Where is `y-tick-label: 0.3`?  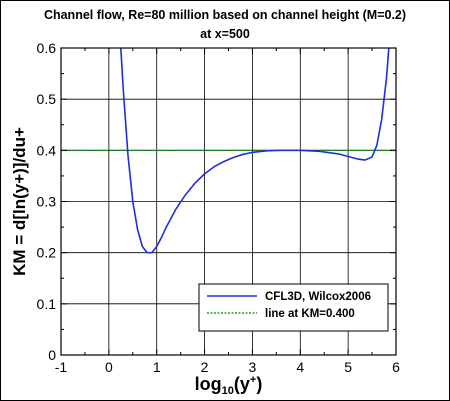 y-tick-label: 0.3 is located at coordinates (47, 202).